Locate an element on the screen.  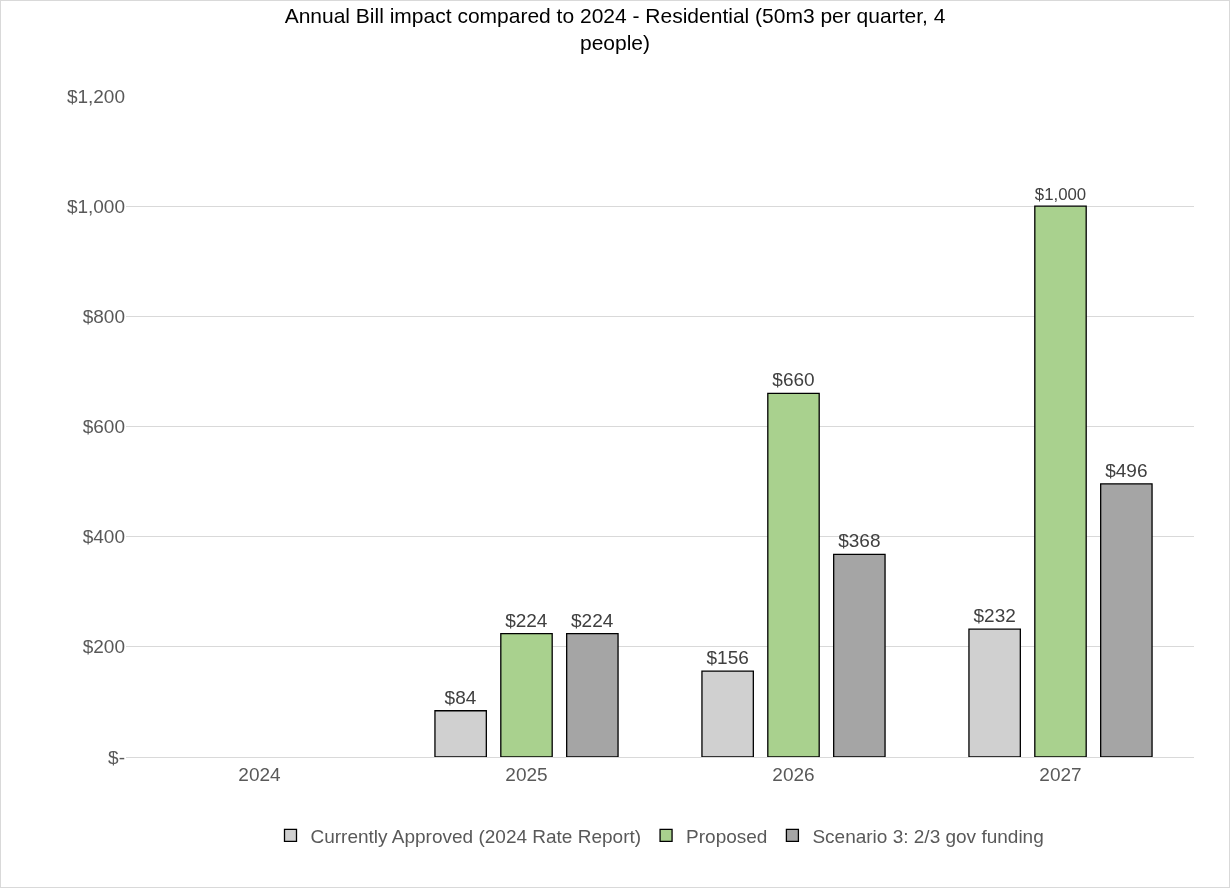
data-label: $660 is located at coordinates (793, 380).